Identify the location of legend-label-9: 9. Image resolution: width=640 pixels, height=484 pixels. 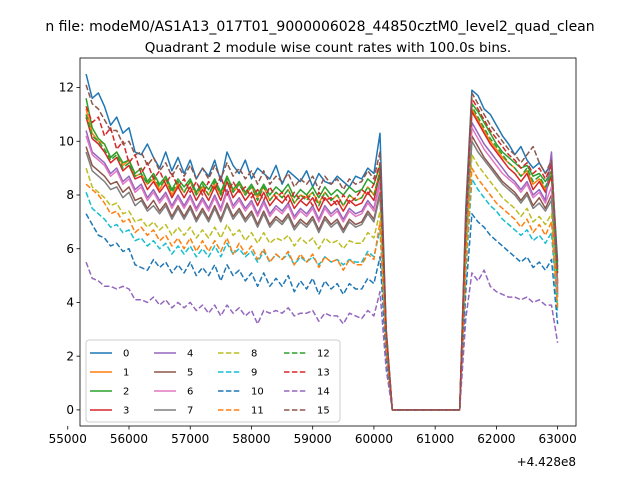
(254, 373).